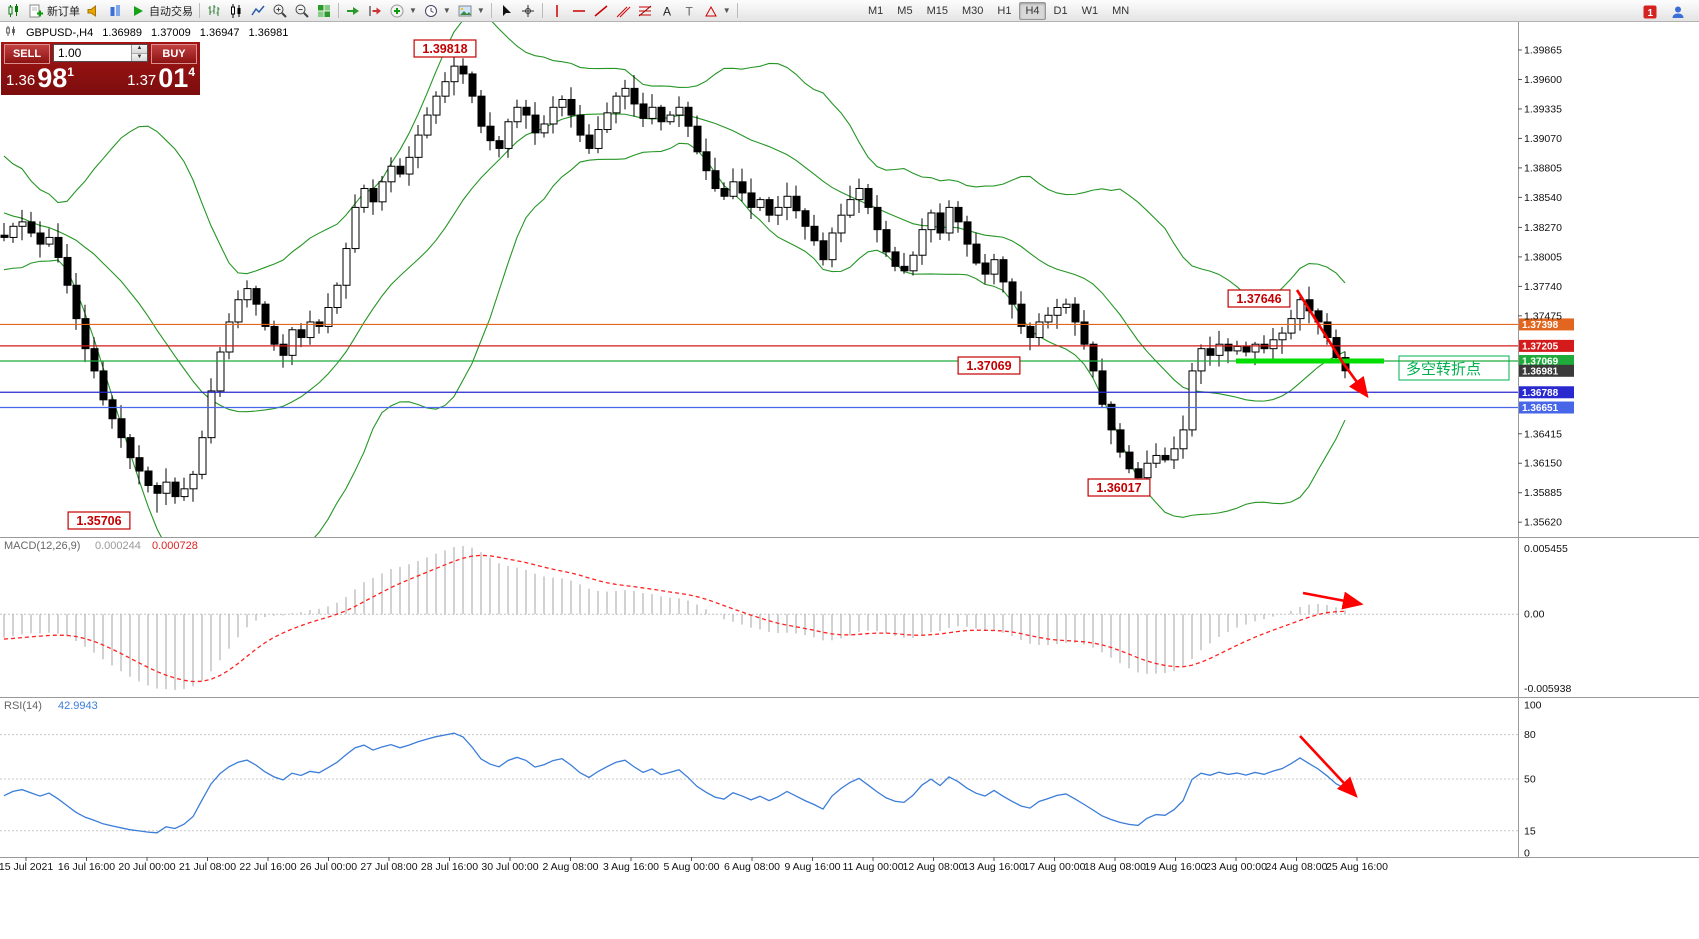 The height and width of the screenshot is (939, 1699). I want to click on timeframe-h1: H1, so click(1004, 11).